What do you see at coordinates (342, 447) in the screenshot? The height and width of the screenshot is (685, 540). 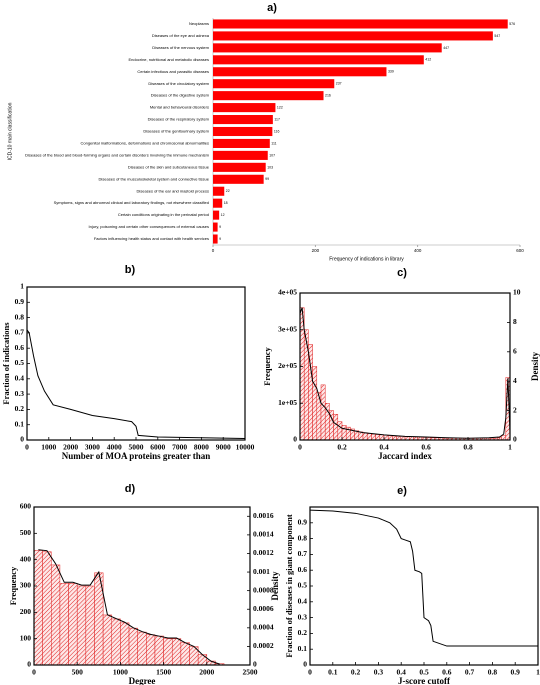 I see `x-tick-label: 0.2` at bounding box center [342, 447].